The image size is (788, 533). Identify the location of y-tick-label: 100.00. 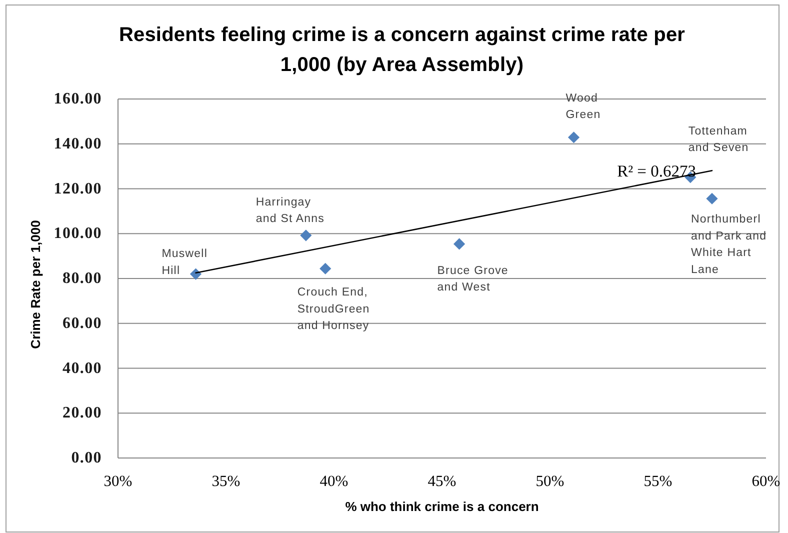
(78, 233).